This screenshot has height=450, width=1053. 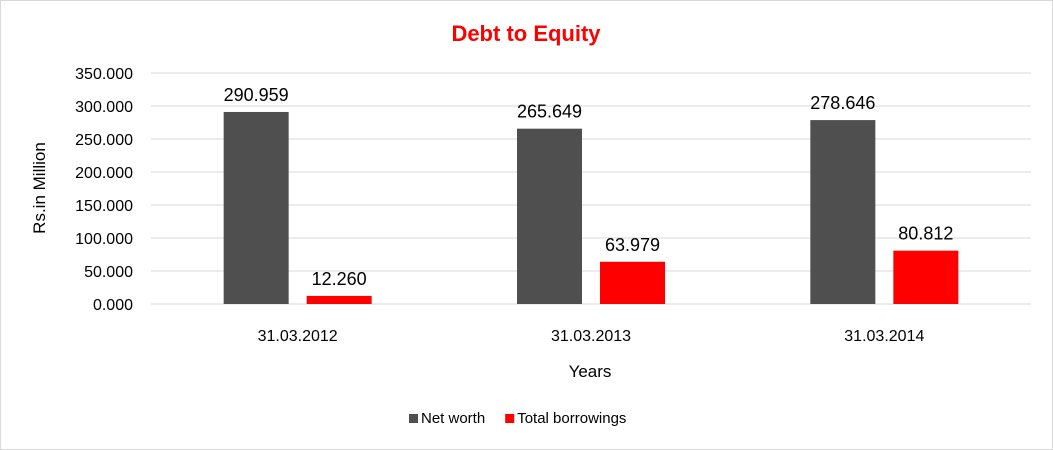 I want to click on data-label: 63.979, so click(x=632, y=245).